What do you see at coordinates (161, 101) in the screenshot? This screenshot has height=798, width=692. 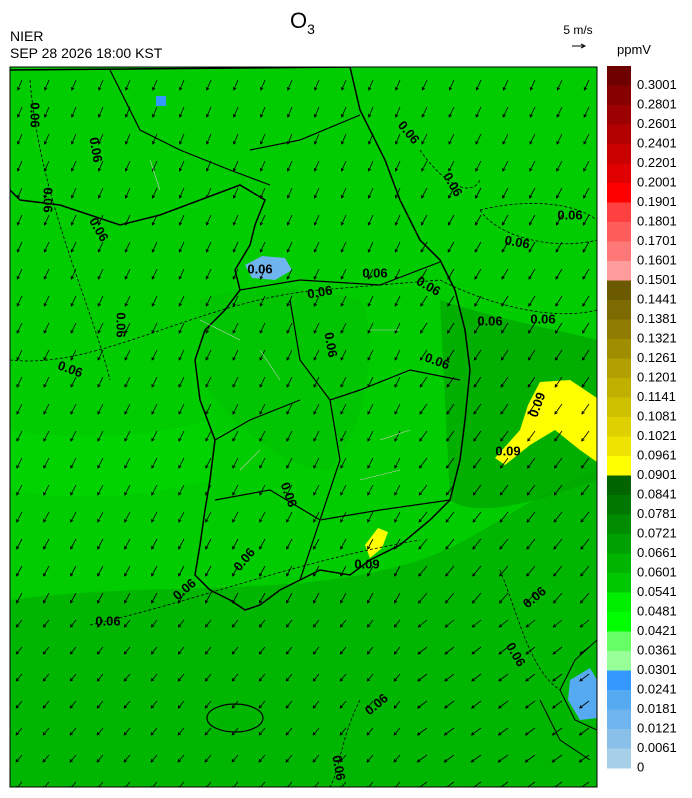 I see `low-ozone-north` at bounding box center [161, 101].